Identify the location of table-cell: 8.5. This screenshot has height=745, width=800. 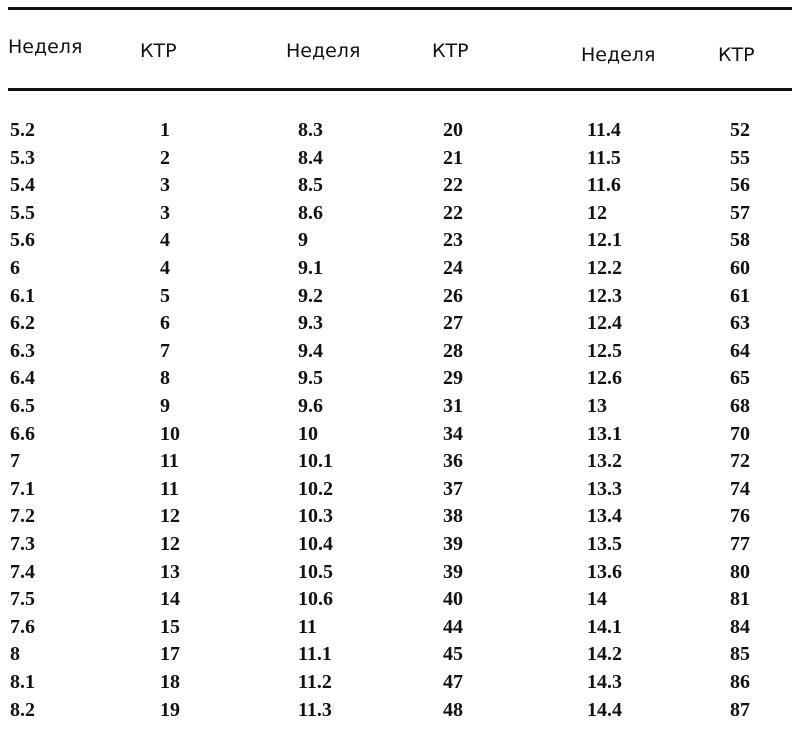
(310, 185).